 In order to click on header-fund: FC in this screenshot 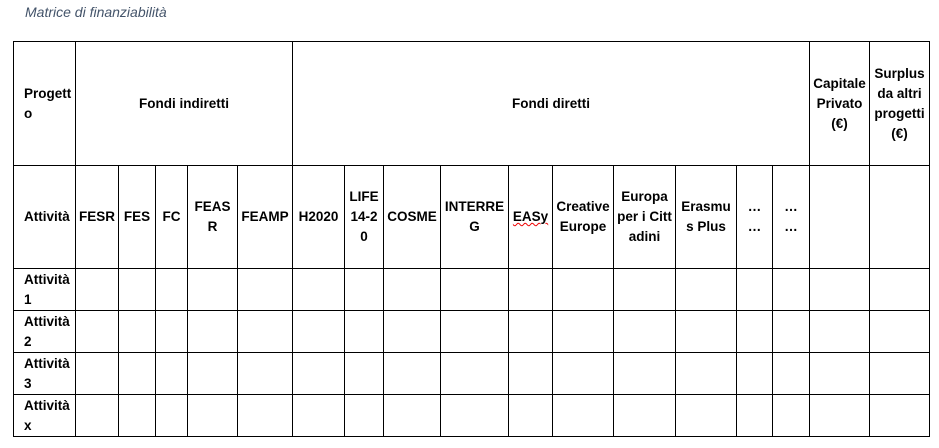, I will do `click(171, 217)`.